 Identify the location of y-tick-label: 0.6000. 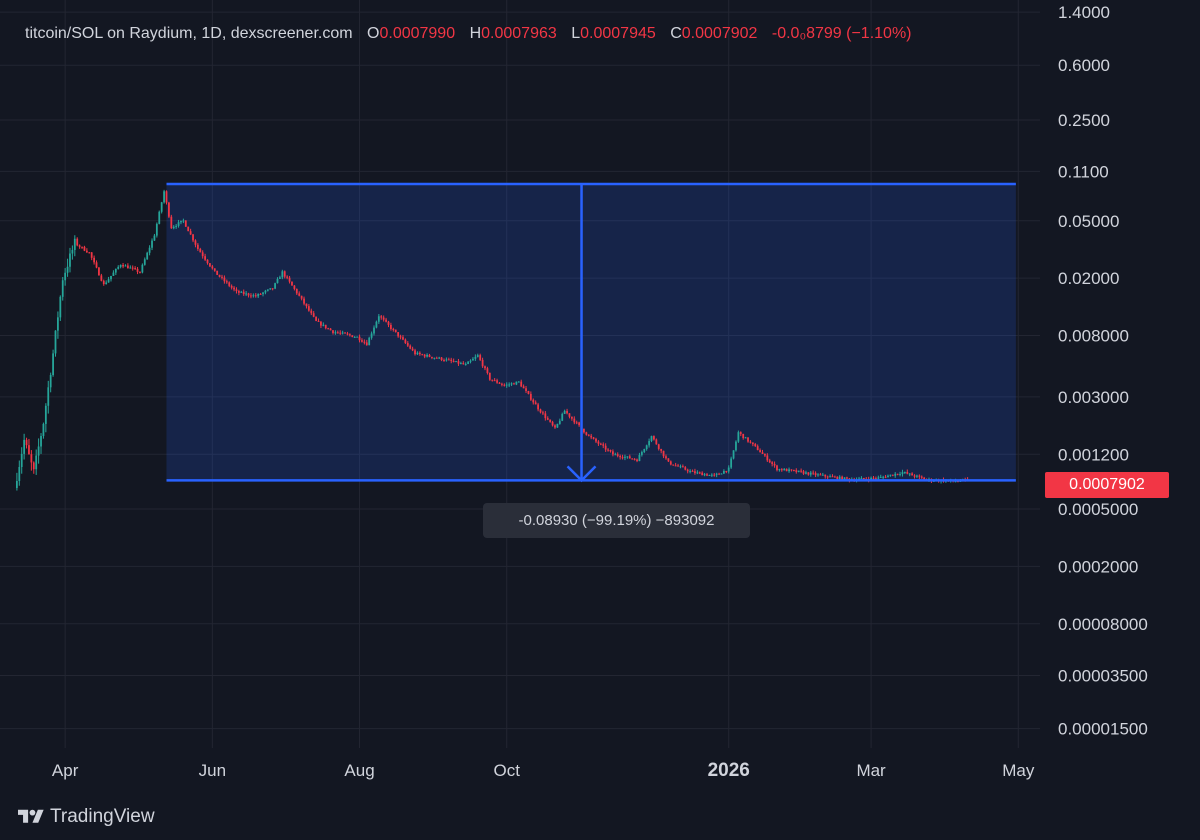
(1084, 65).